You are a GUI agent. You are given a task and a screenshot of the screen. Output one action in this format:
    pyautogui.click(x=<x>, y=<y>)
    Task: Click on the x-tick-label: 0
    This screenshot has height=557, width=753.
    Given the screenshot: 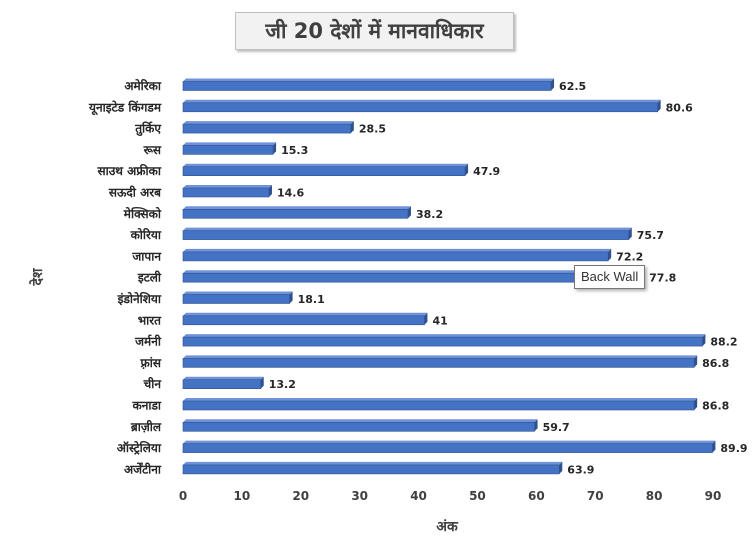 What is the action you would take?
    pyautogui.click(x=183, y=496)
    